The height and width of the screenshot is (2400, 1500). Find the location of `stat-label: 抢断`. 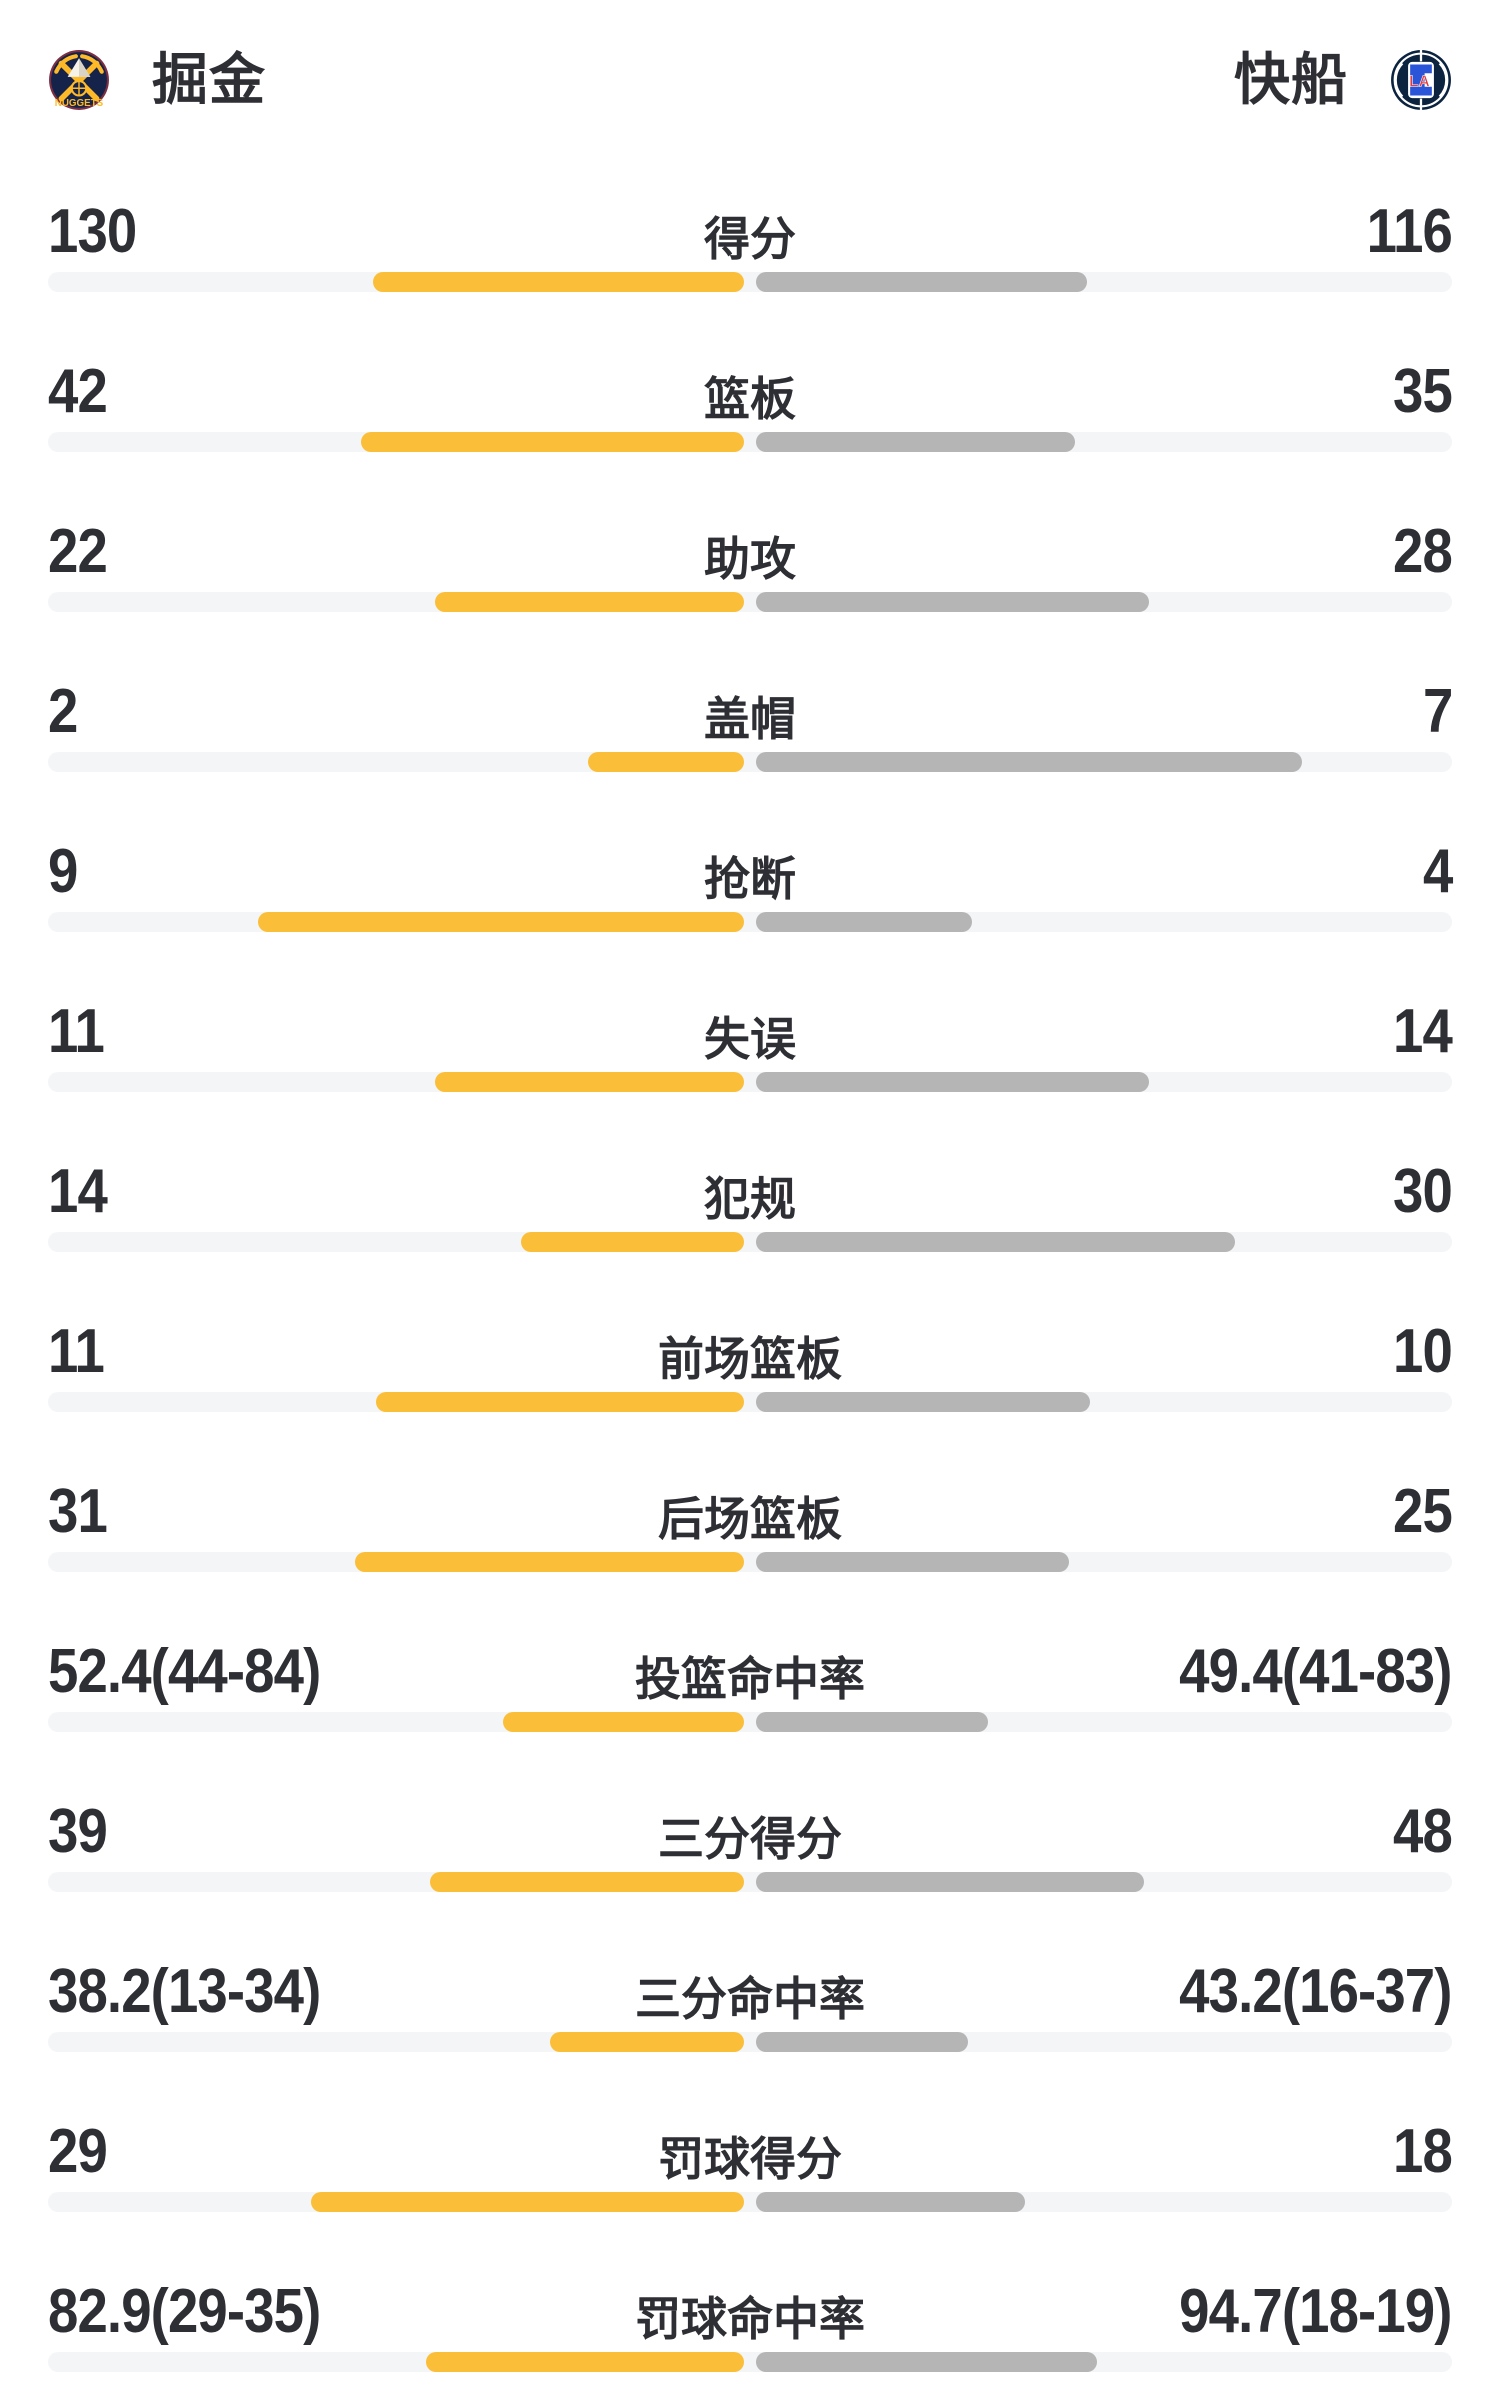

stat-label: 抢断 is located at coordinates (750, 879).